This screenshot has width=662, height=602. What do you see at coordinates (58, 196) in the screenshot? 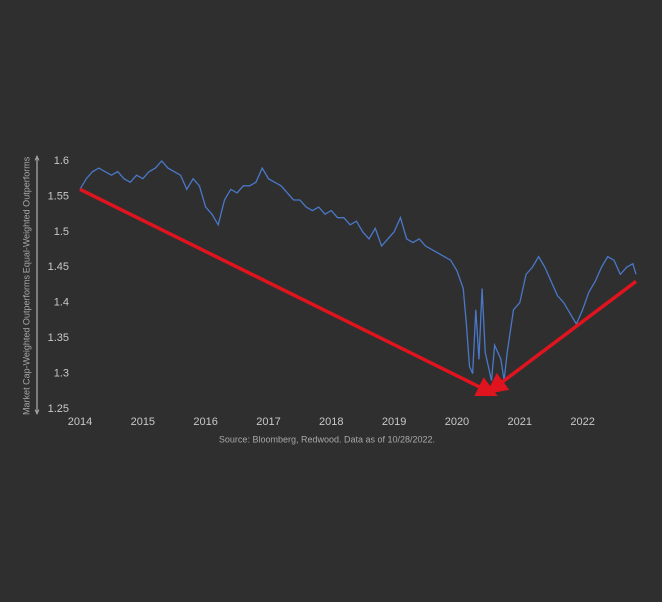
I see `y-tick-label: 1.55` at bounding box center [58, 196].